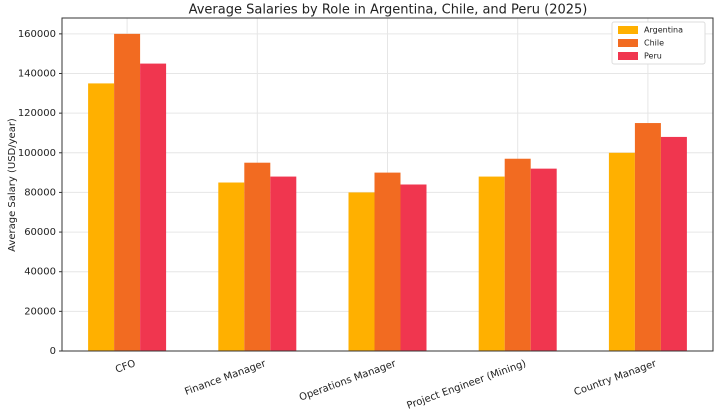 This screenshot has width=720, height=410. I want to click on y-axis-label: Average Salary (USD/year), so click(12, 185).